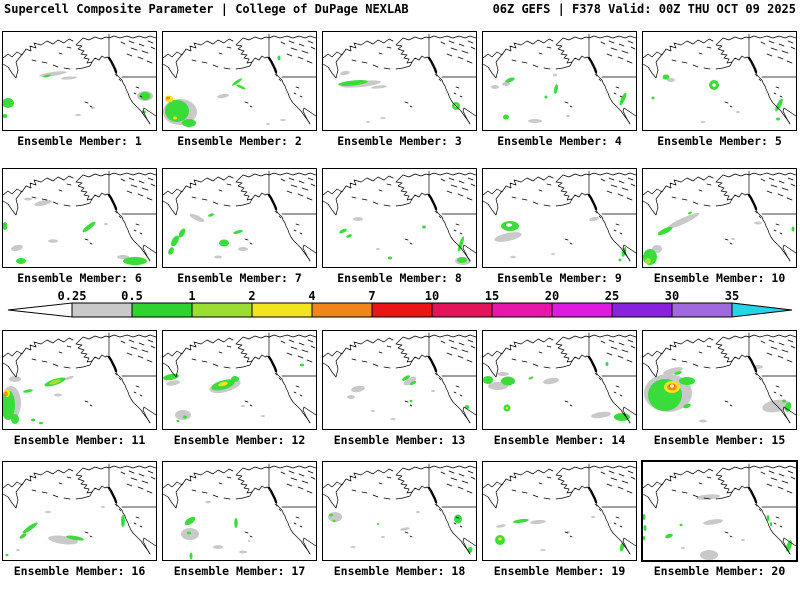 This screenshot has height=600, width=800. I want to click on panel-label-3: Ensemble Member: 3, so click(399, 141).